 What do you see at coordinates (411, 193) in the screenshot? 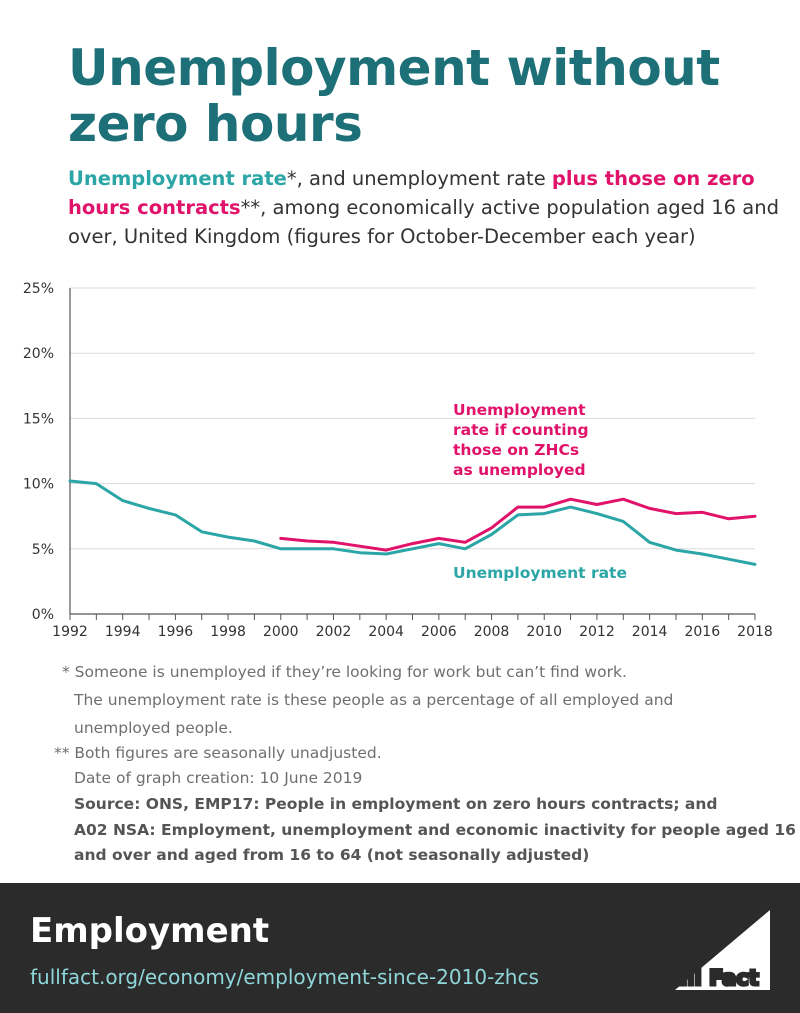
I see `subtitle-zhc: plus those on zero hours contracts` at bounding box center [411, 193].